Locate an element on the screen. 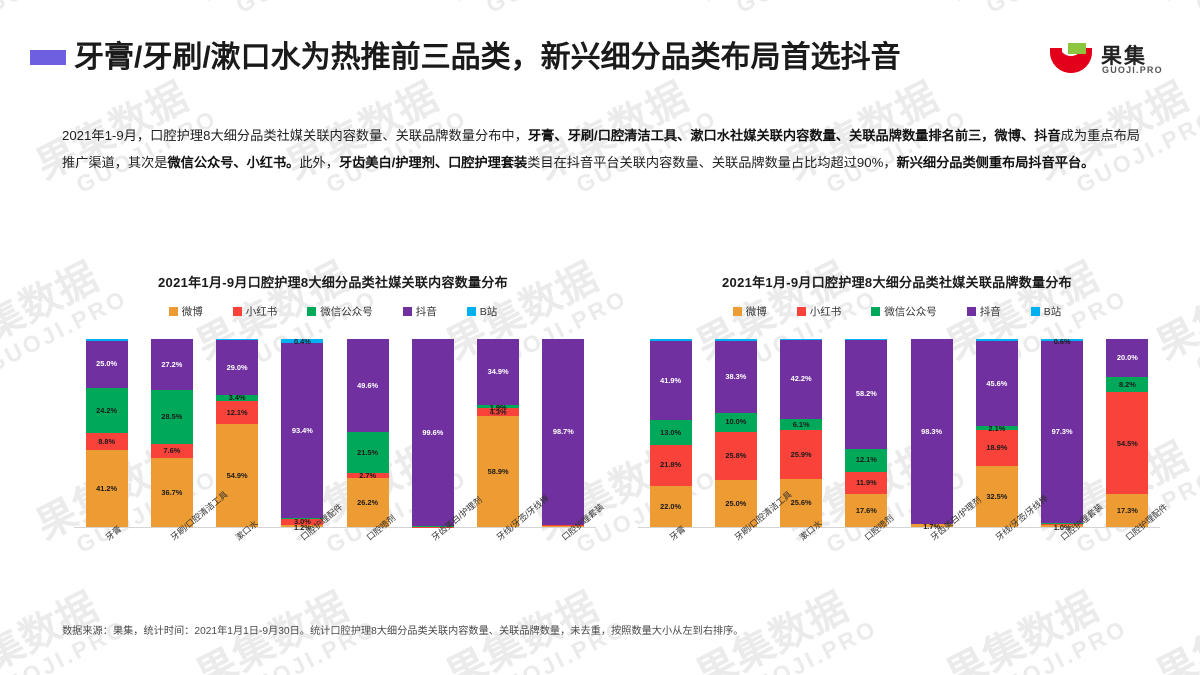 The image size is (1200, 675). bar-value-label: 24.2% is located at coordinates (107, 410).